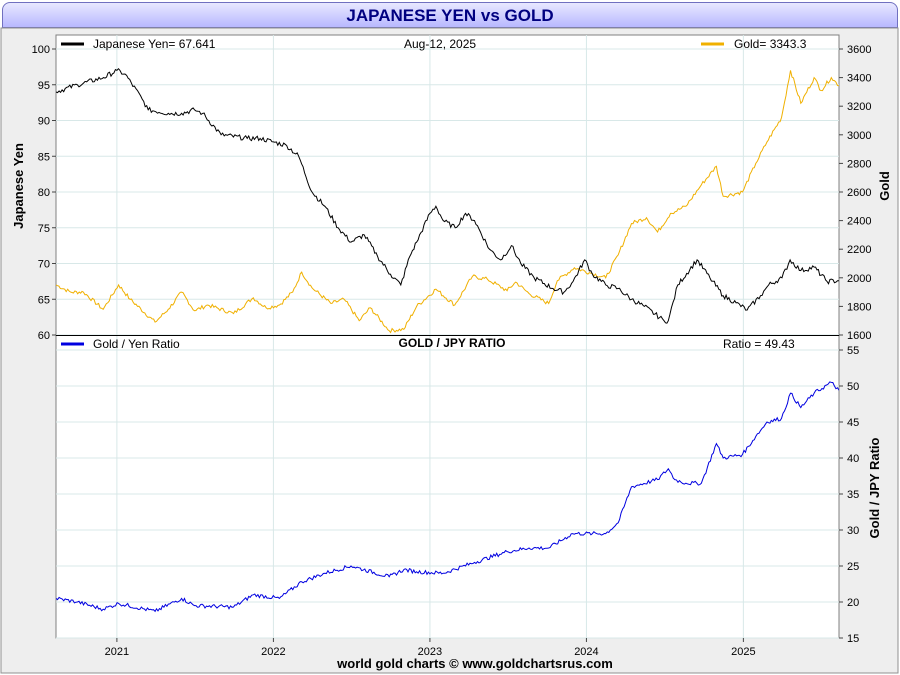  What do you see at coordinates (859, 193) in the screenshot?
I see `y-right-tick-label: 2600` at bounding box center [859, 193].